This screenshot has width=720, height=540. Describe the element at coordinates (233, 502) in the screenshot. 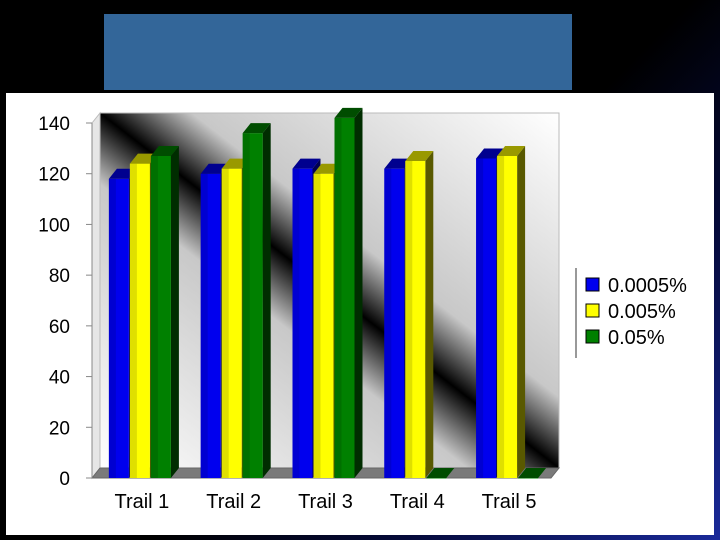

I see `x-category-label: Trail 2` at that location.